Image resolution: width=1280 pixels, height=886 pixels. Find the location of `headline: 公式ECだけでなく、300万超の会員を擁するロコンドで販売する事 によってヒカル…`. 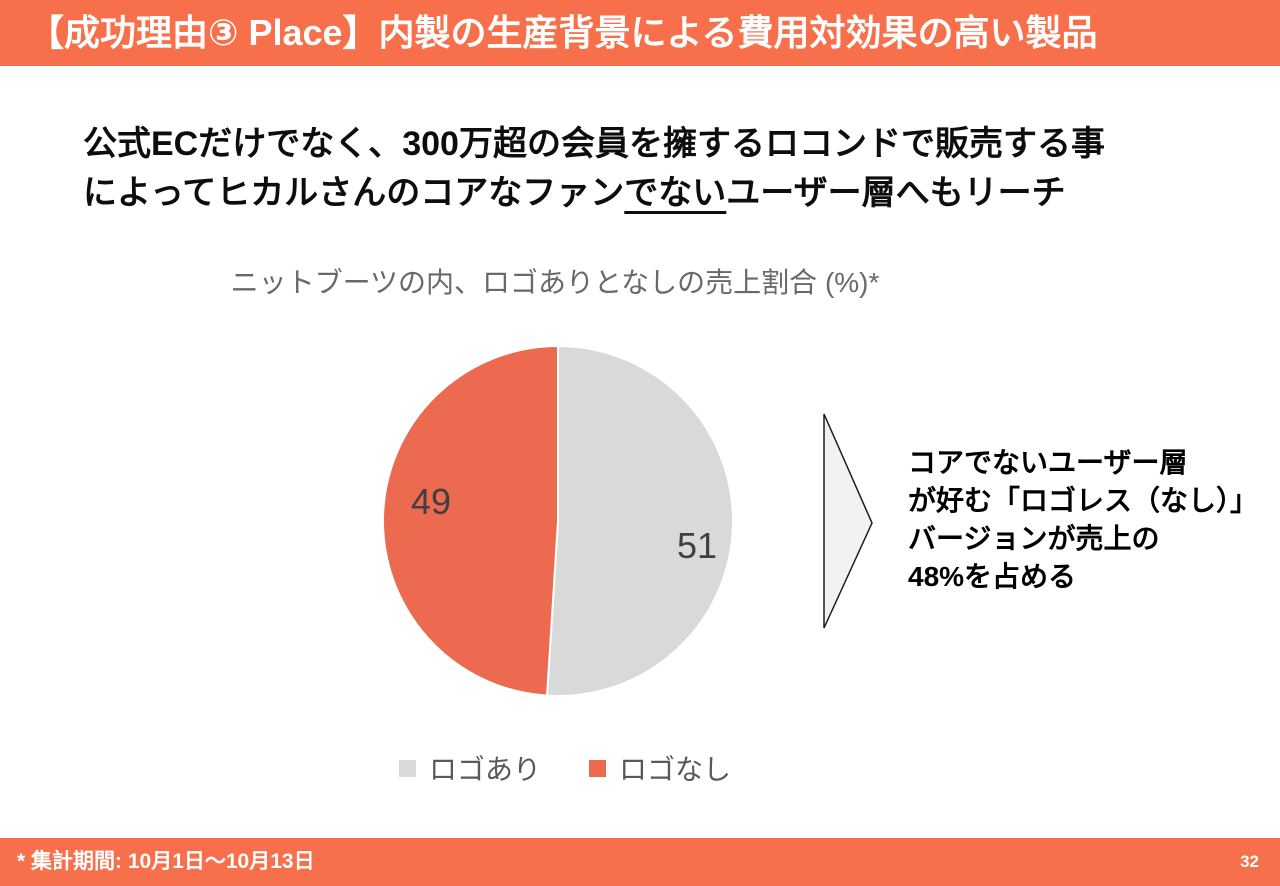

headline: 公式ECだけでなく、300万超の会員を擁するロコンドで販売する事 によってヒカル… is located at coordinates (653, 169).